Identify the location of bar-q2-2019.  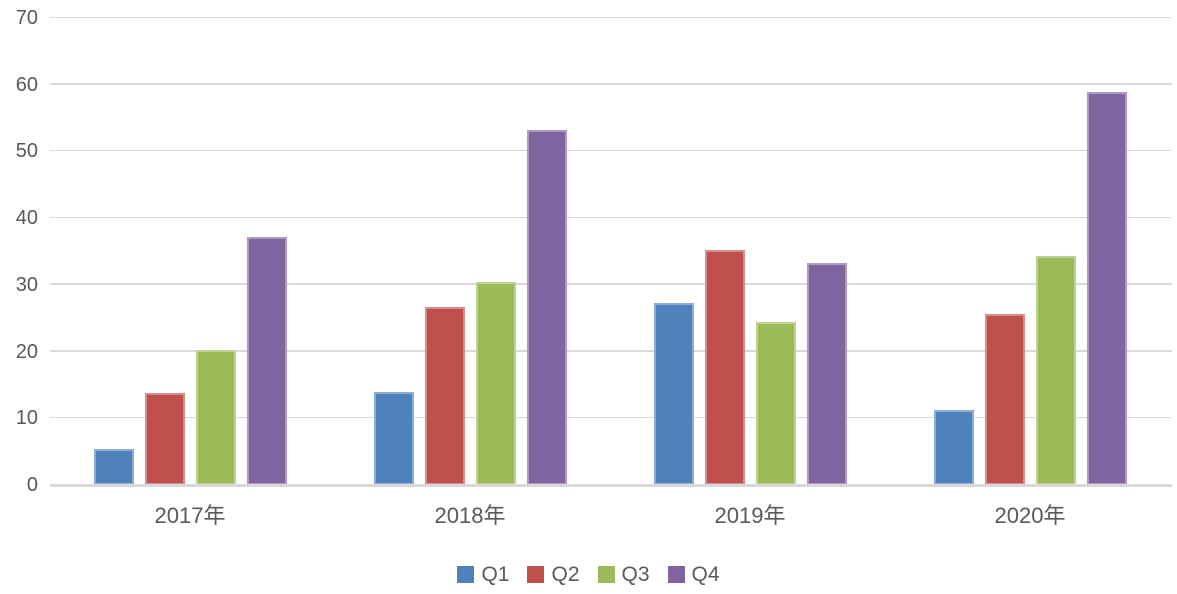
(724, 367).